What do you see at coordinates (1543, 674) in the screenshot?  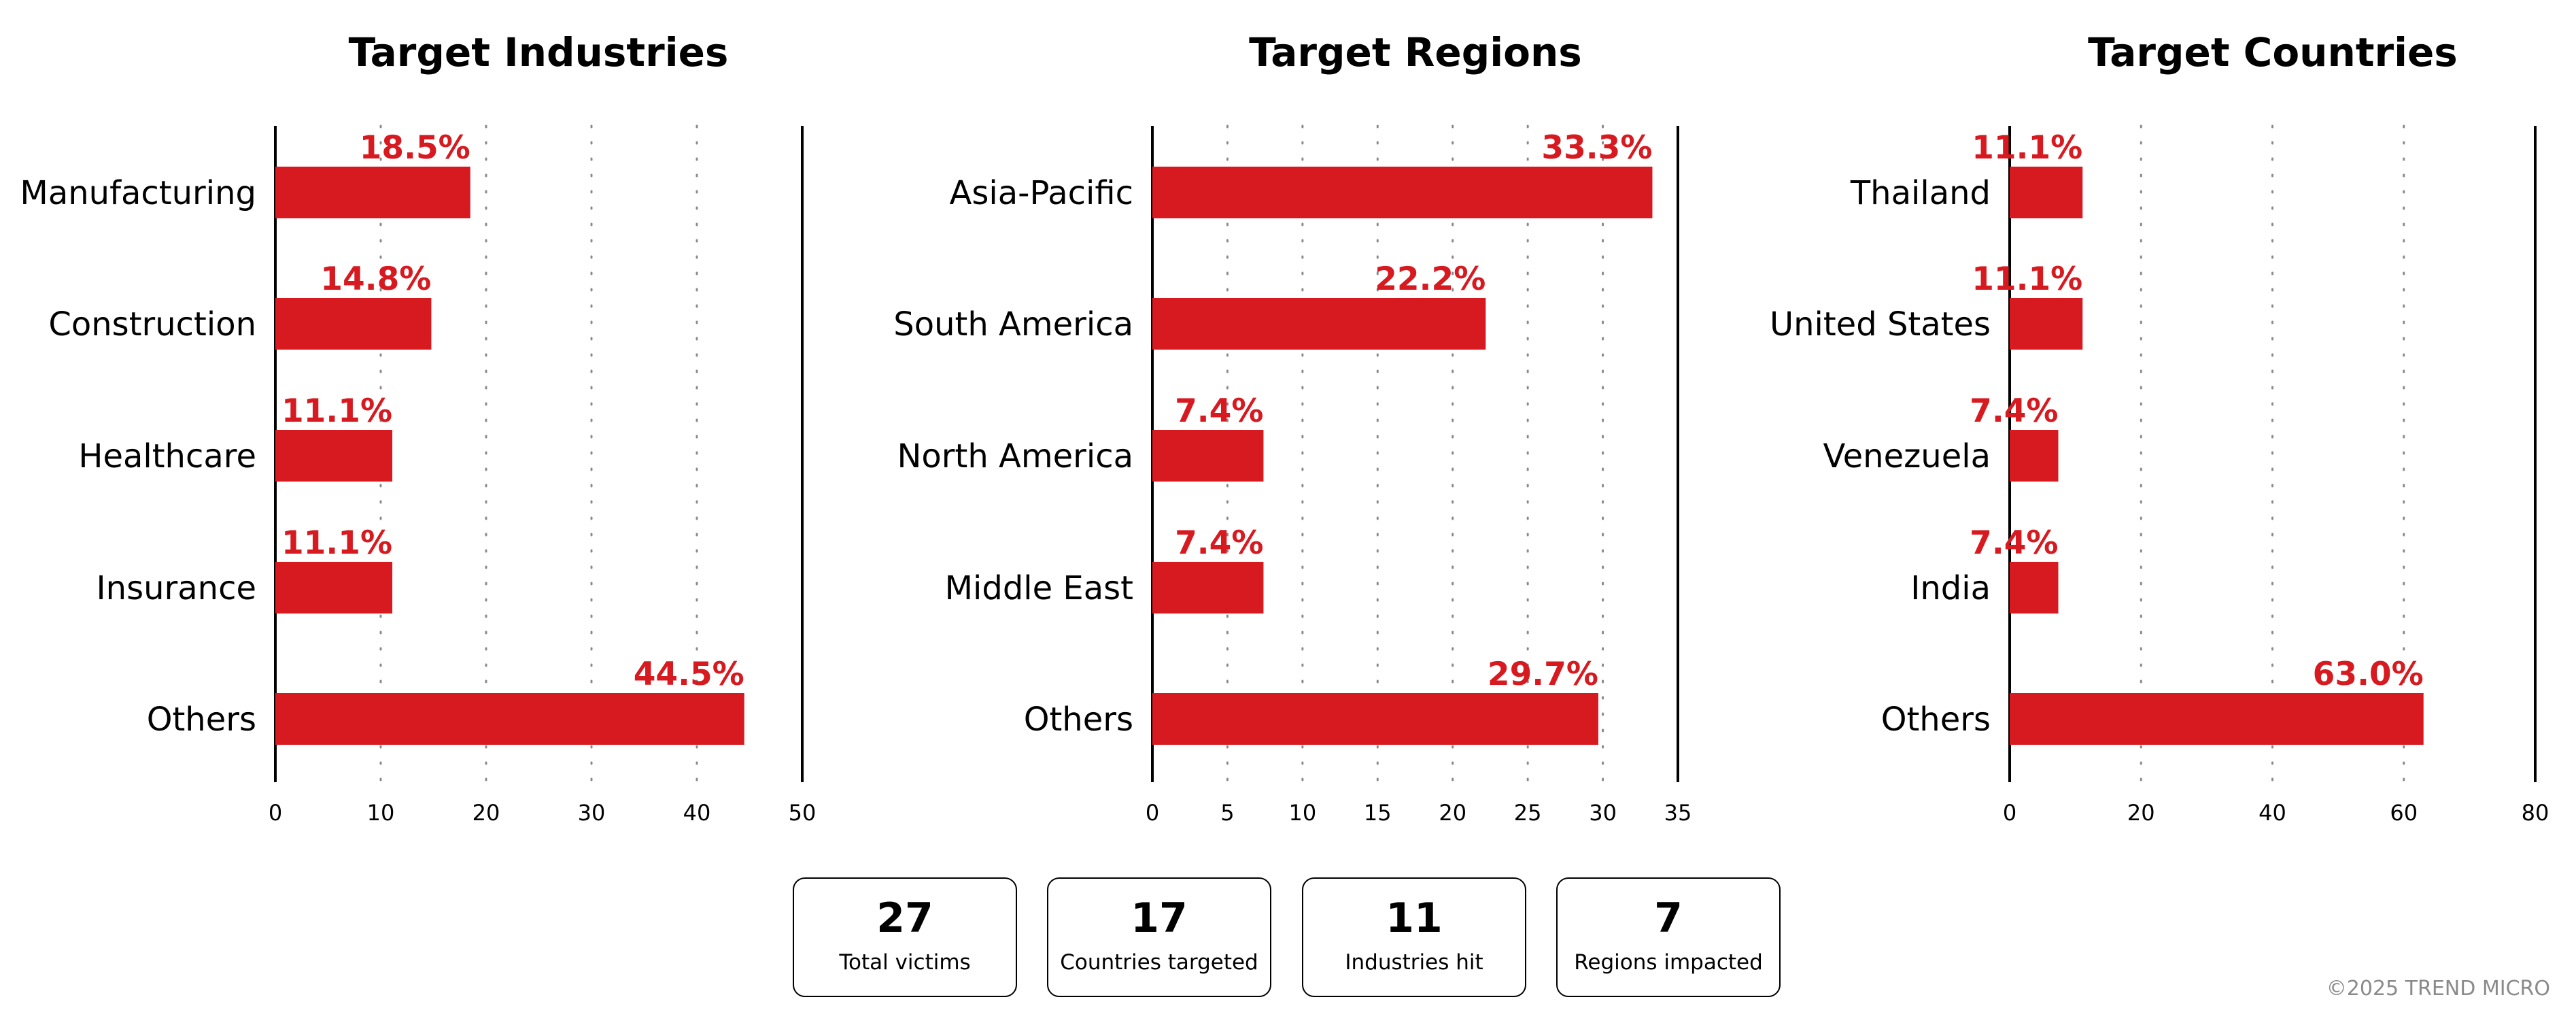 I see `value-label: 29.7%` at bounding box center [1543, 674].